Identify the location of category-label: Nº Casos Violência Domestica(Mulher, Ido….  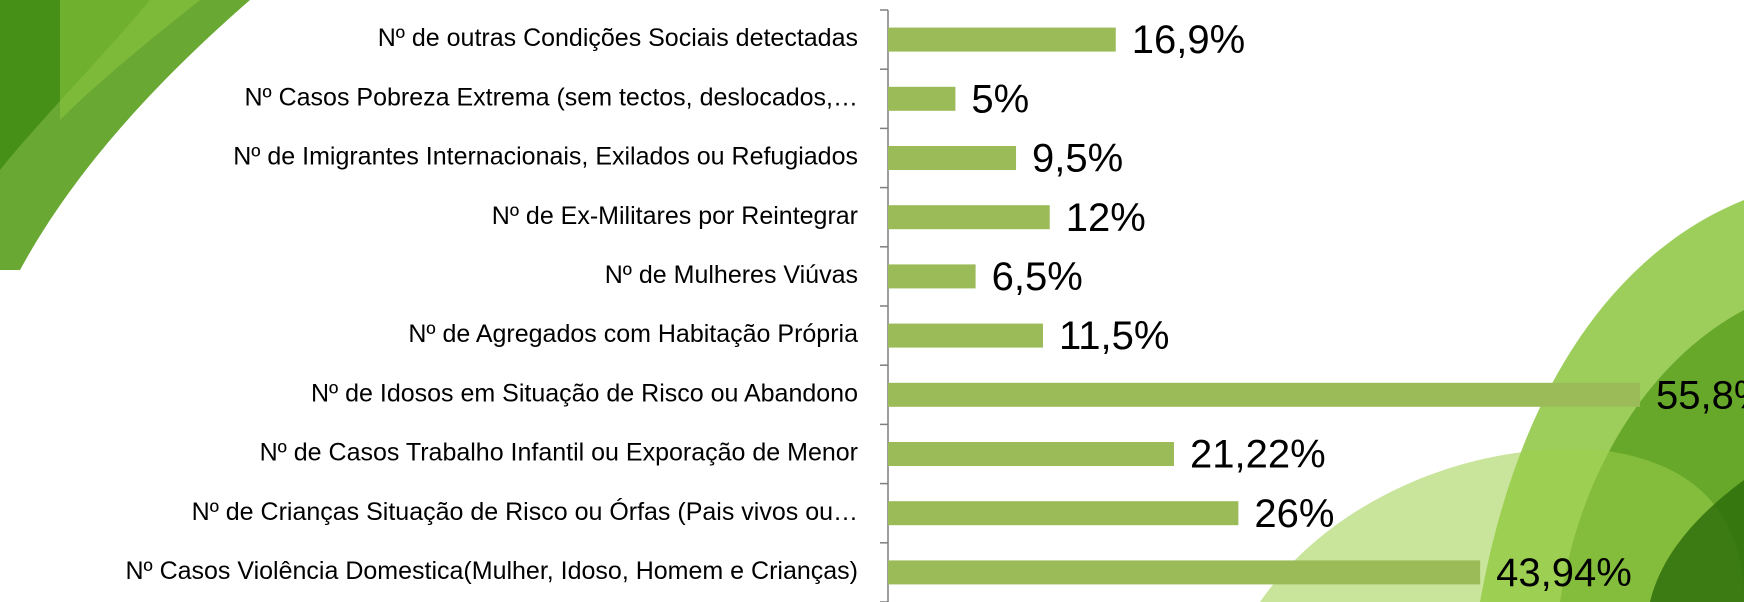
(491, 571).